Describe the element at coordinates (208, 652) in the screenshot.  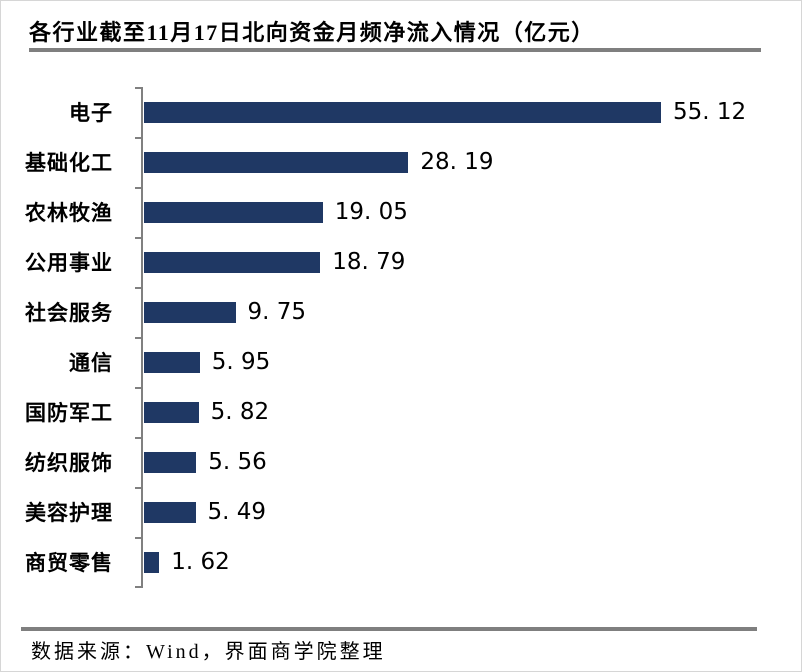
I see `source-note: 数据来源：Wind，界面商学院整理` at that location.